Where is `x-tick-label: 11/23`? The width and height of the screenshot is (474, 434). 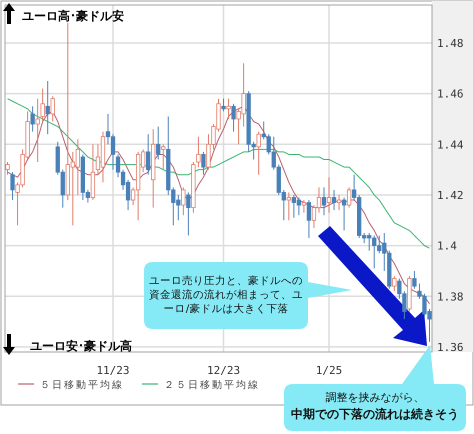
x-tick-label: 11/23 is located at coordinates (113, 370).